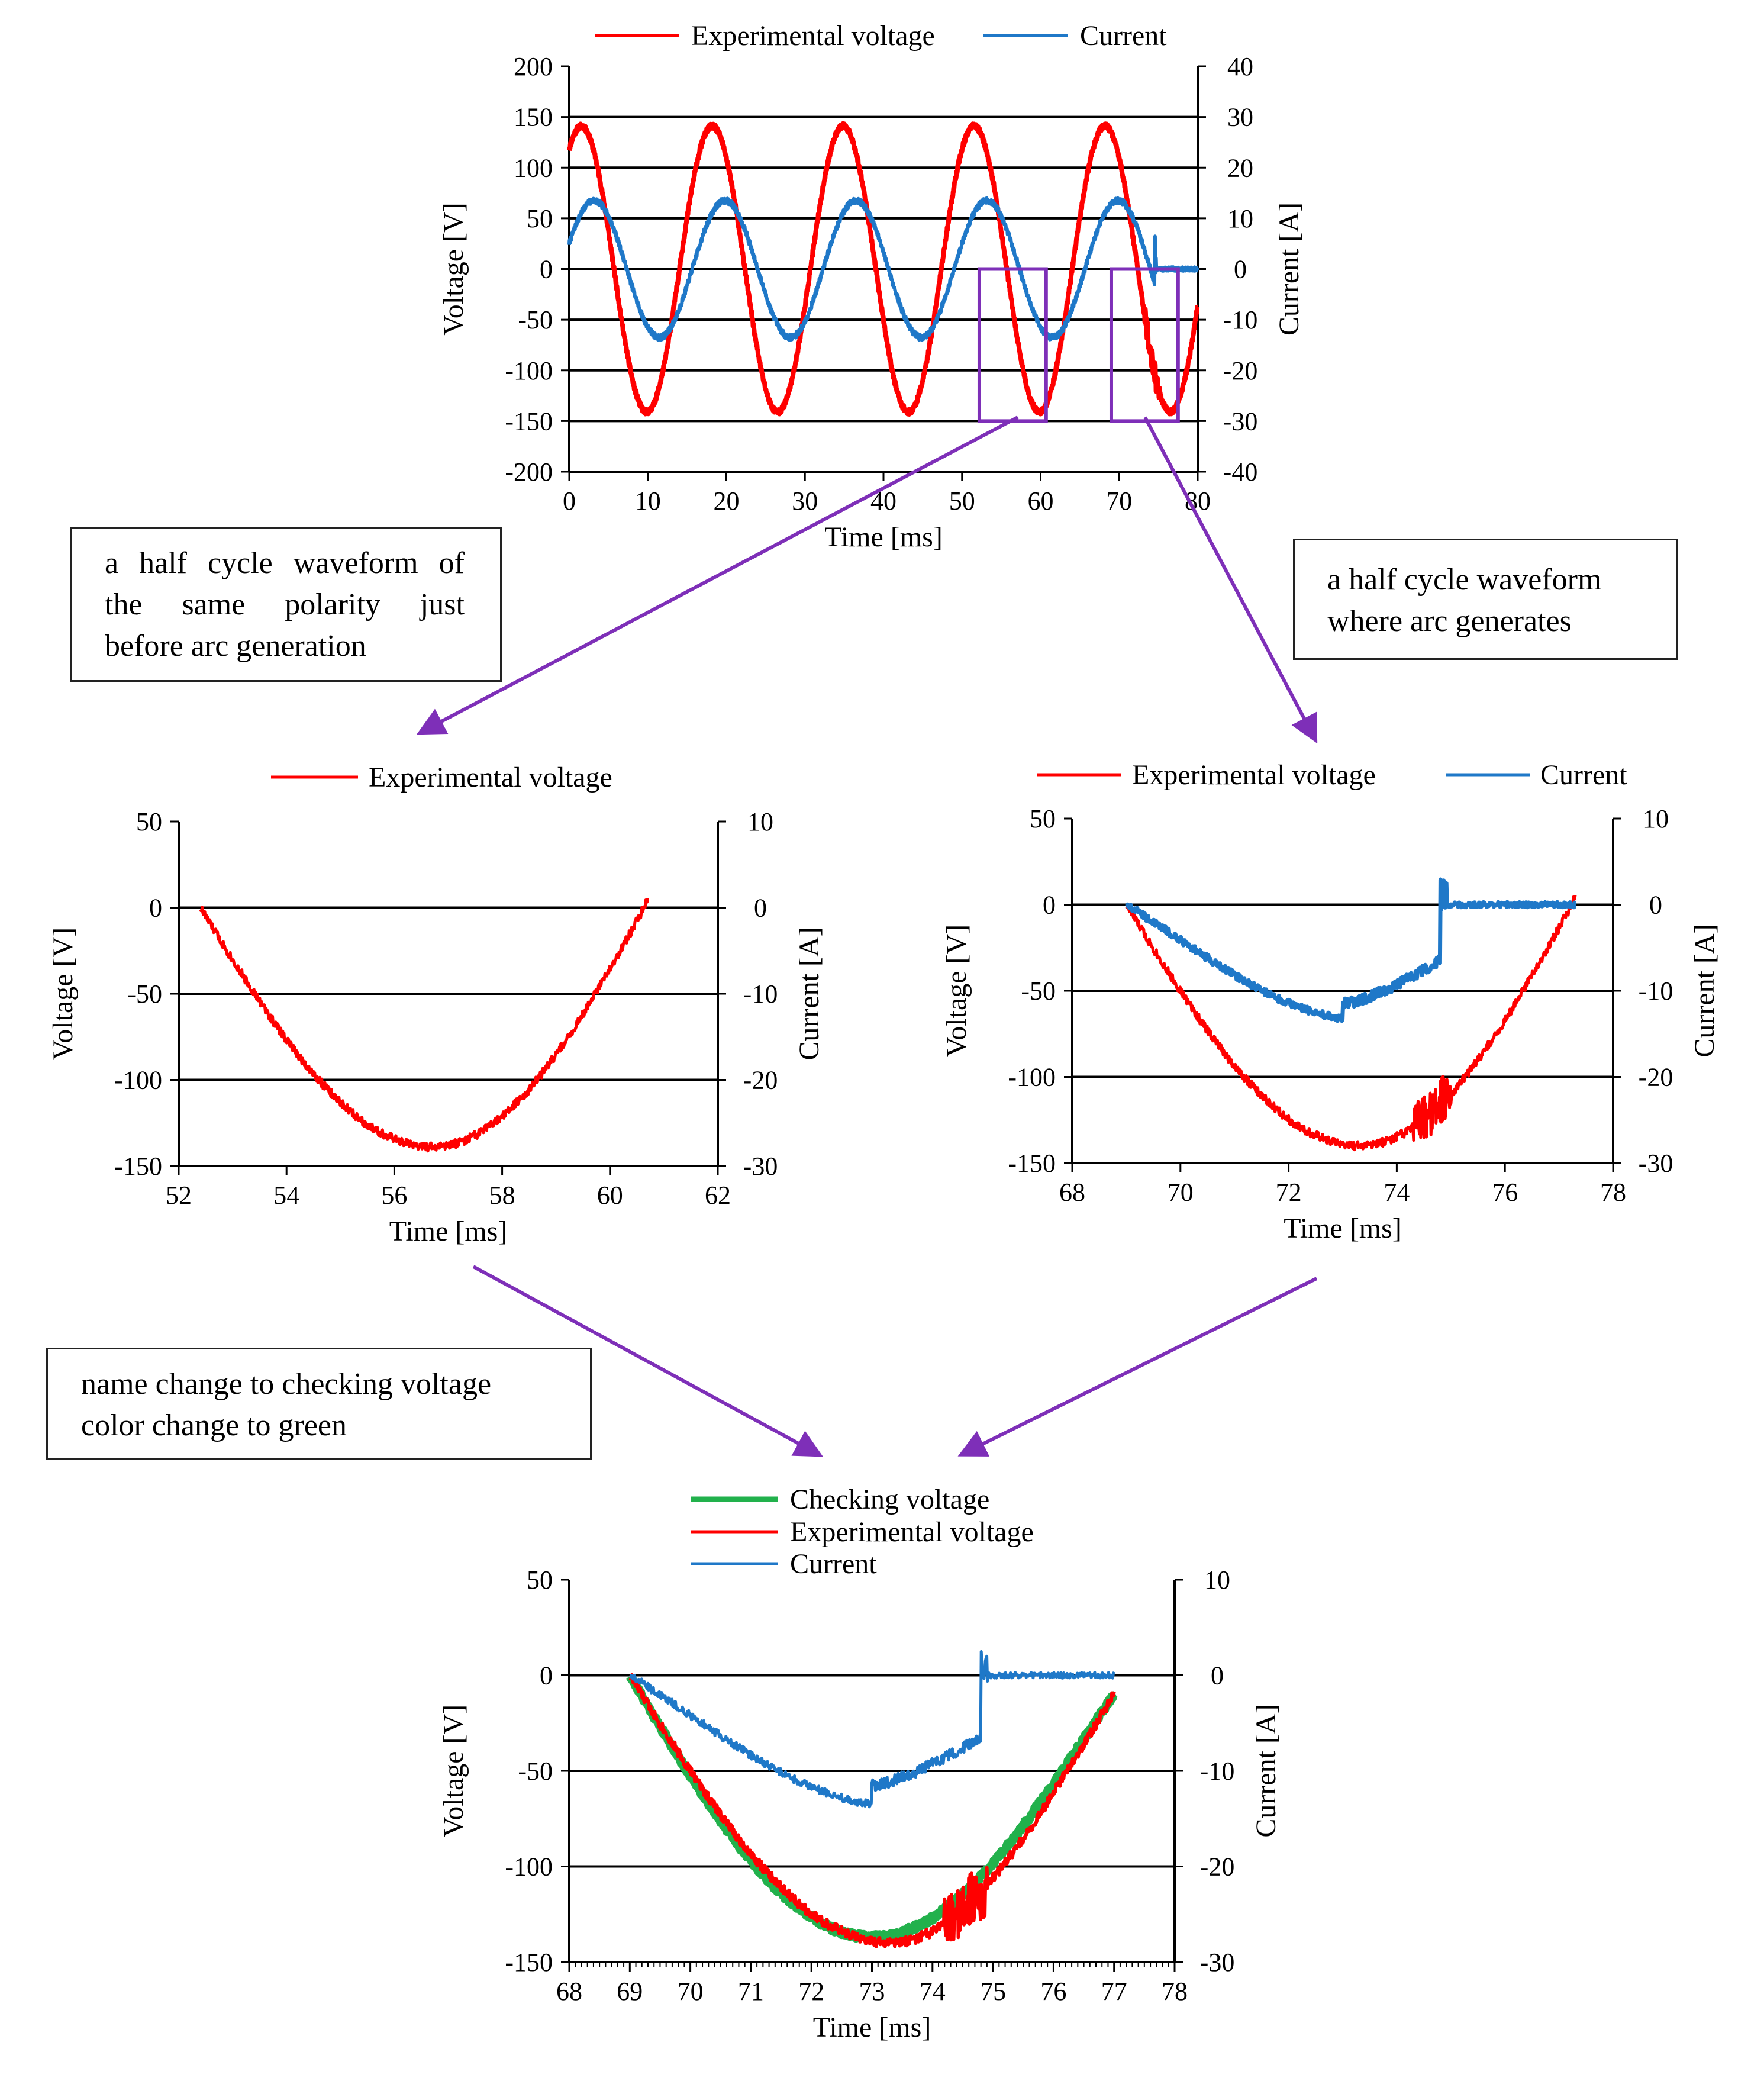  I want to click on y-tick-label: -200, so click(529, 473).